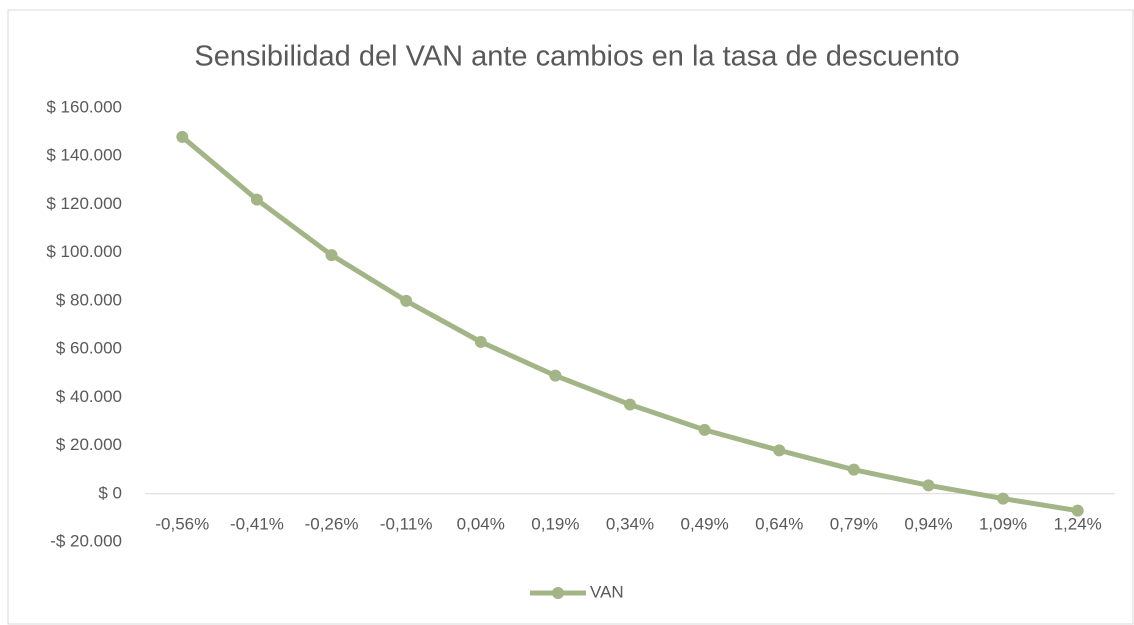  Describe the element at coordinates (110, 492) in the screenshot. I see `y-tick-label: $ 0` at that location.